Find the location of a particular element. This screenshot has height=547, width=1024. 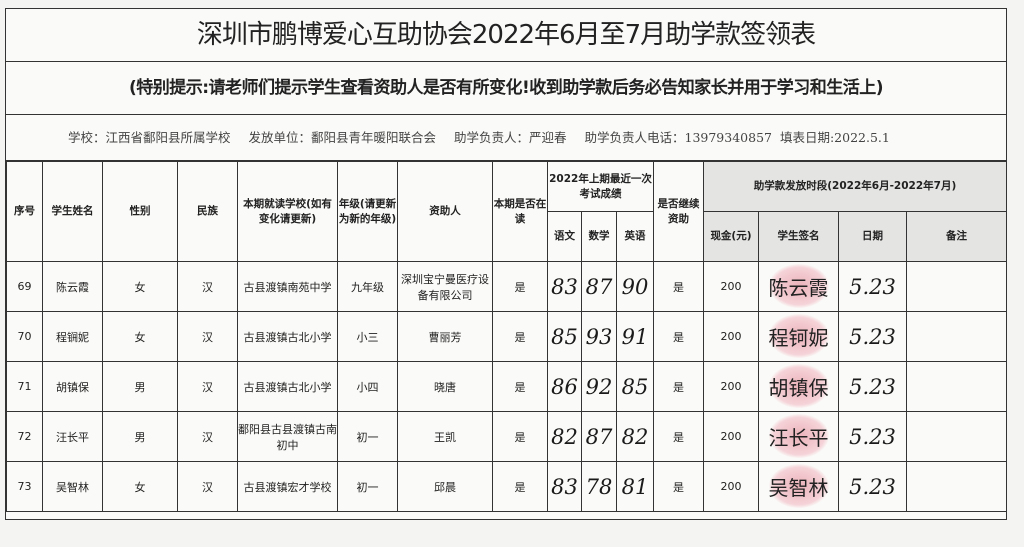

signature-text: 汪长平 is located at coordinates (798, 438).